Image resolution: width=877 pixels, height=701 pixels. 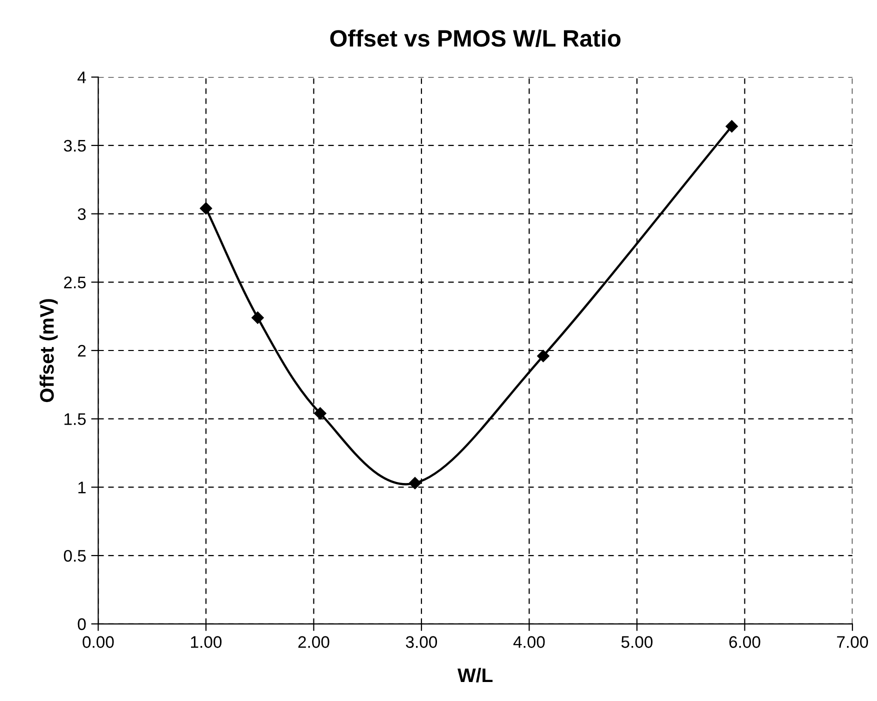 What do you see at coordinates (49, 350) in the screenshot?
I see `y-axis-title: Offset (mV)` at bounding box center [49, 350].